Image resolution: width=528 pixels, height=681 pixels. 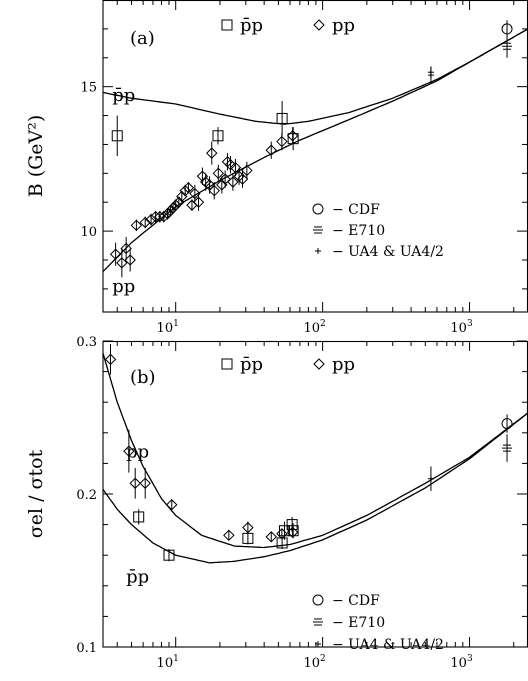 What do you see at coordinates (86, 648) in the screenshot?
I see `y-tick-label: 0.1` at bounding box center [86, 648].